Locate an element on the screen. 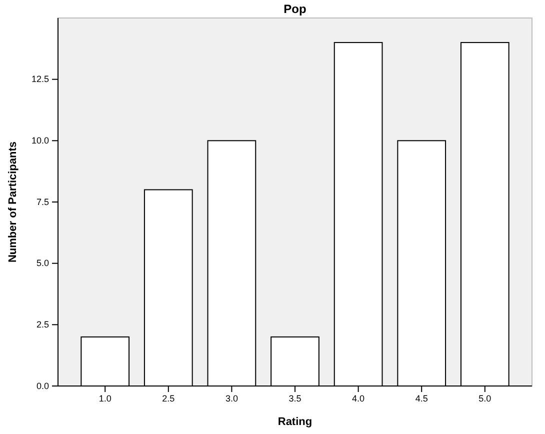 Image resolution: width=545 pixels, height=434 pixels. y-tick-label: 7.5 is located at coordinates (42, 201).